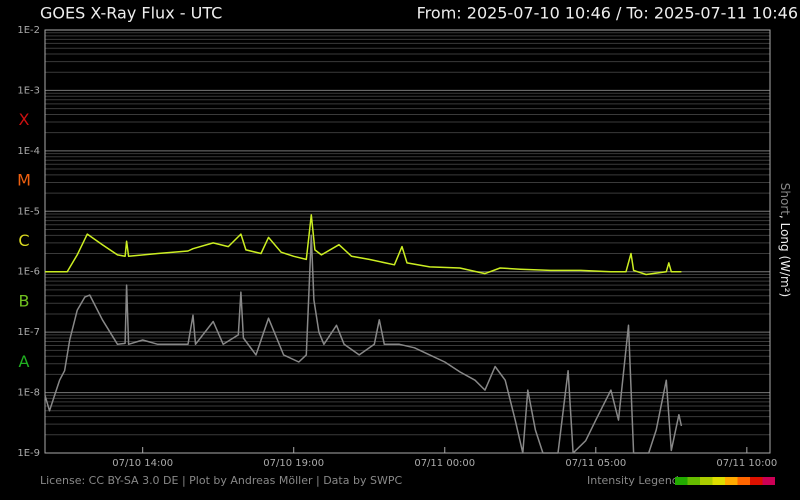 The height and width of the screenshot is (500, 800). Describe the element at coordinates (24, 180) in the screenshot. I see `flare-class-label: M` at that location.